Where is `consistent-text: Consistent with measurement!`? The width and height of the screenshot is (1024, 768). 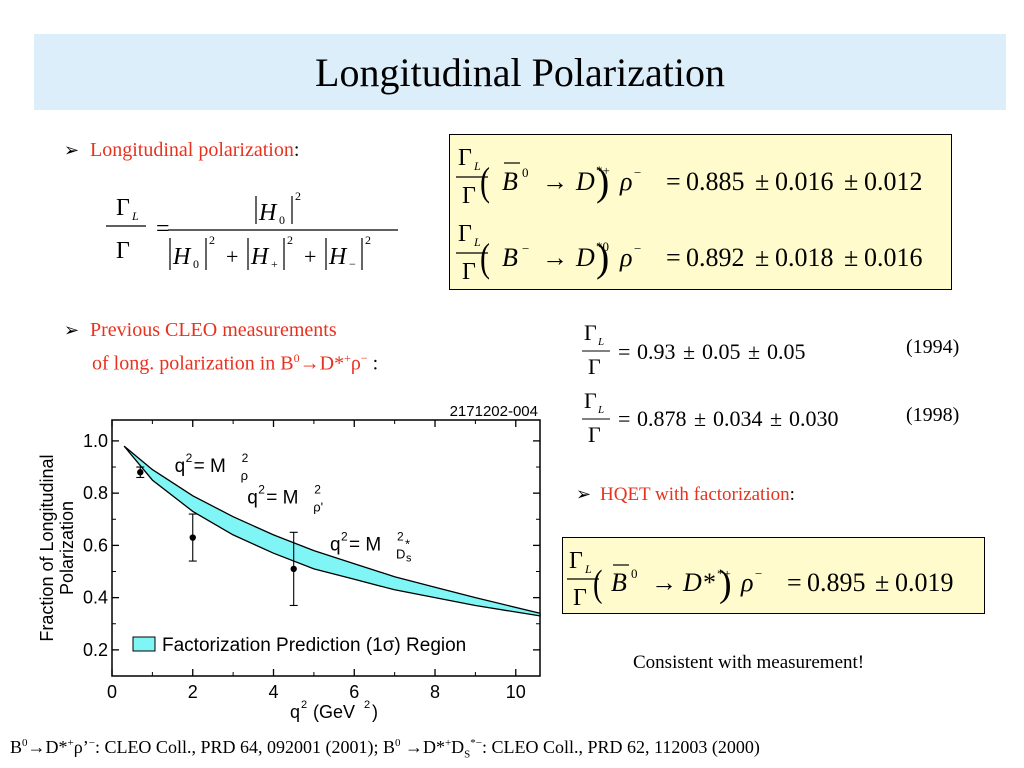
consistent-text: Consistent with measurement! is located at coordinates (749, 662).